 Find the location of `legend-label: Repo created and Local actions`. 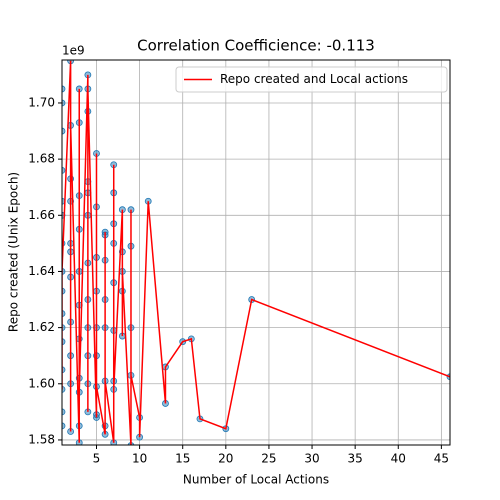

legend-label: Repo created and Local actions is located at coordinates (314, 79).